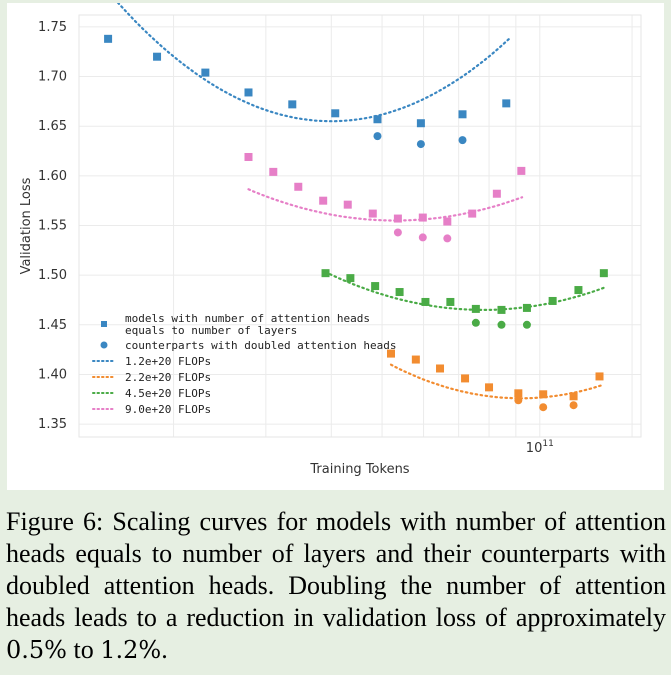  What do you see at coordinates (52, 275) in the screenshot?
I see `y-tick-label: 1.50` at bounding box center [52, 275].